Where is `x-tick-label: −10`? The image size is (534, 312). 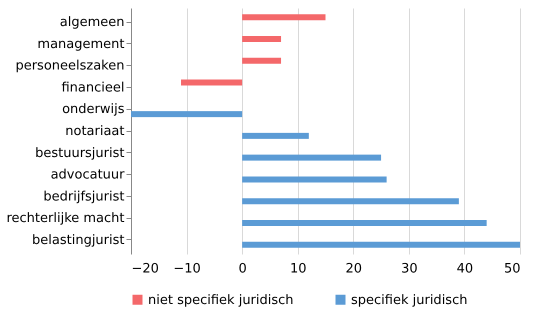
x-tick-label: −10 is located at coordinates (187, 269).